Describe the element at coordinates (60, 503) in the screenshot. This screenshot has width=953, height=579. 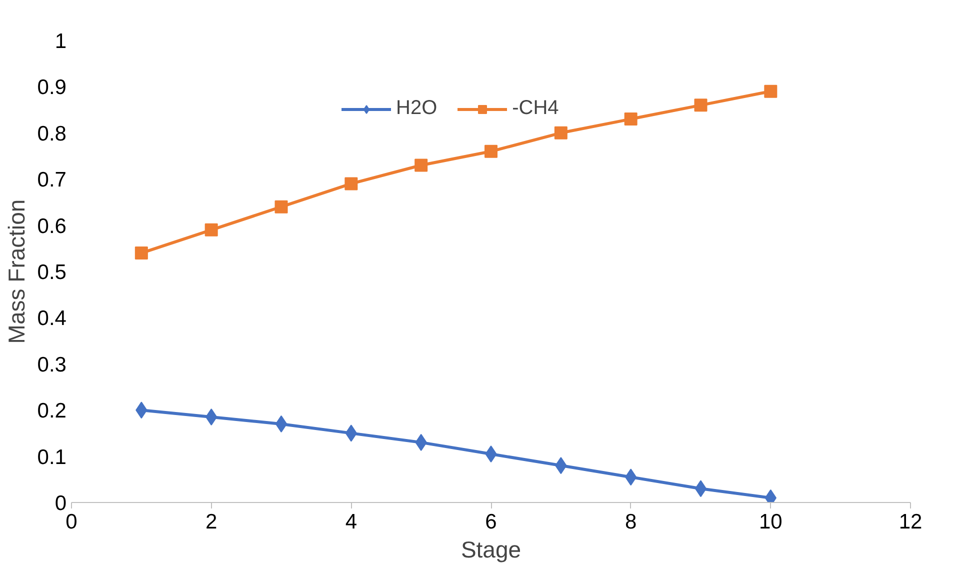
I see `y-tick-label: 0` at that location.